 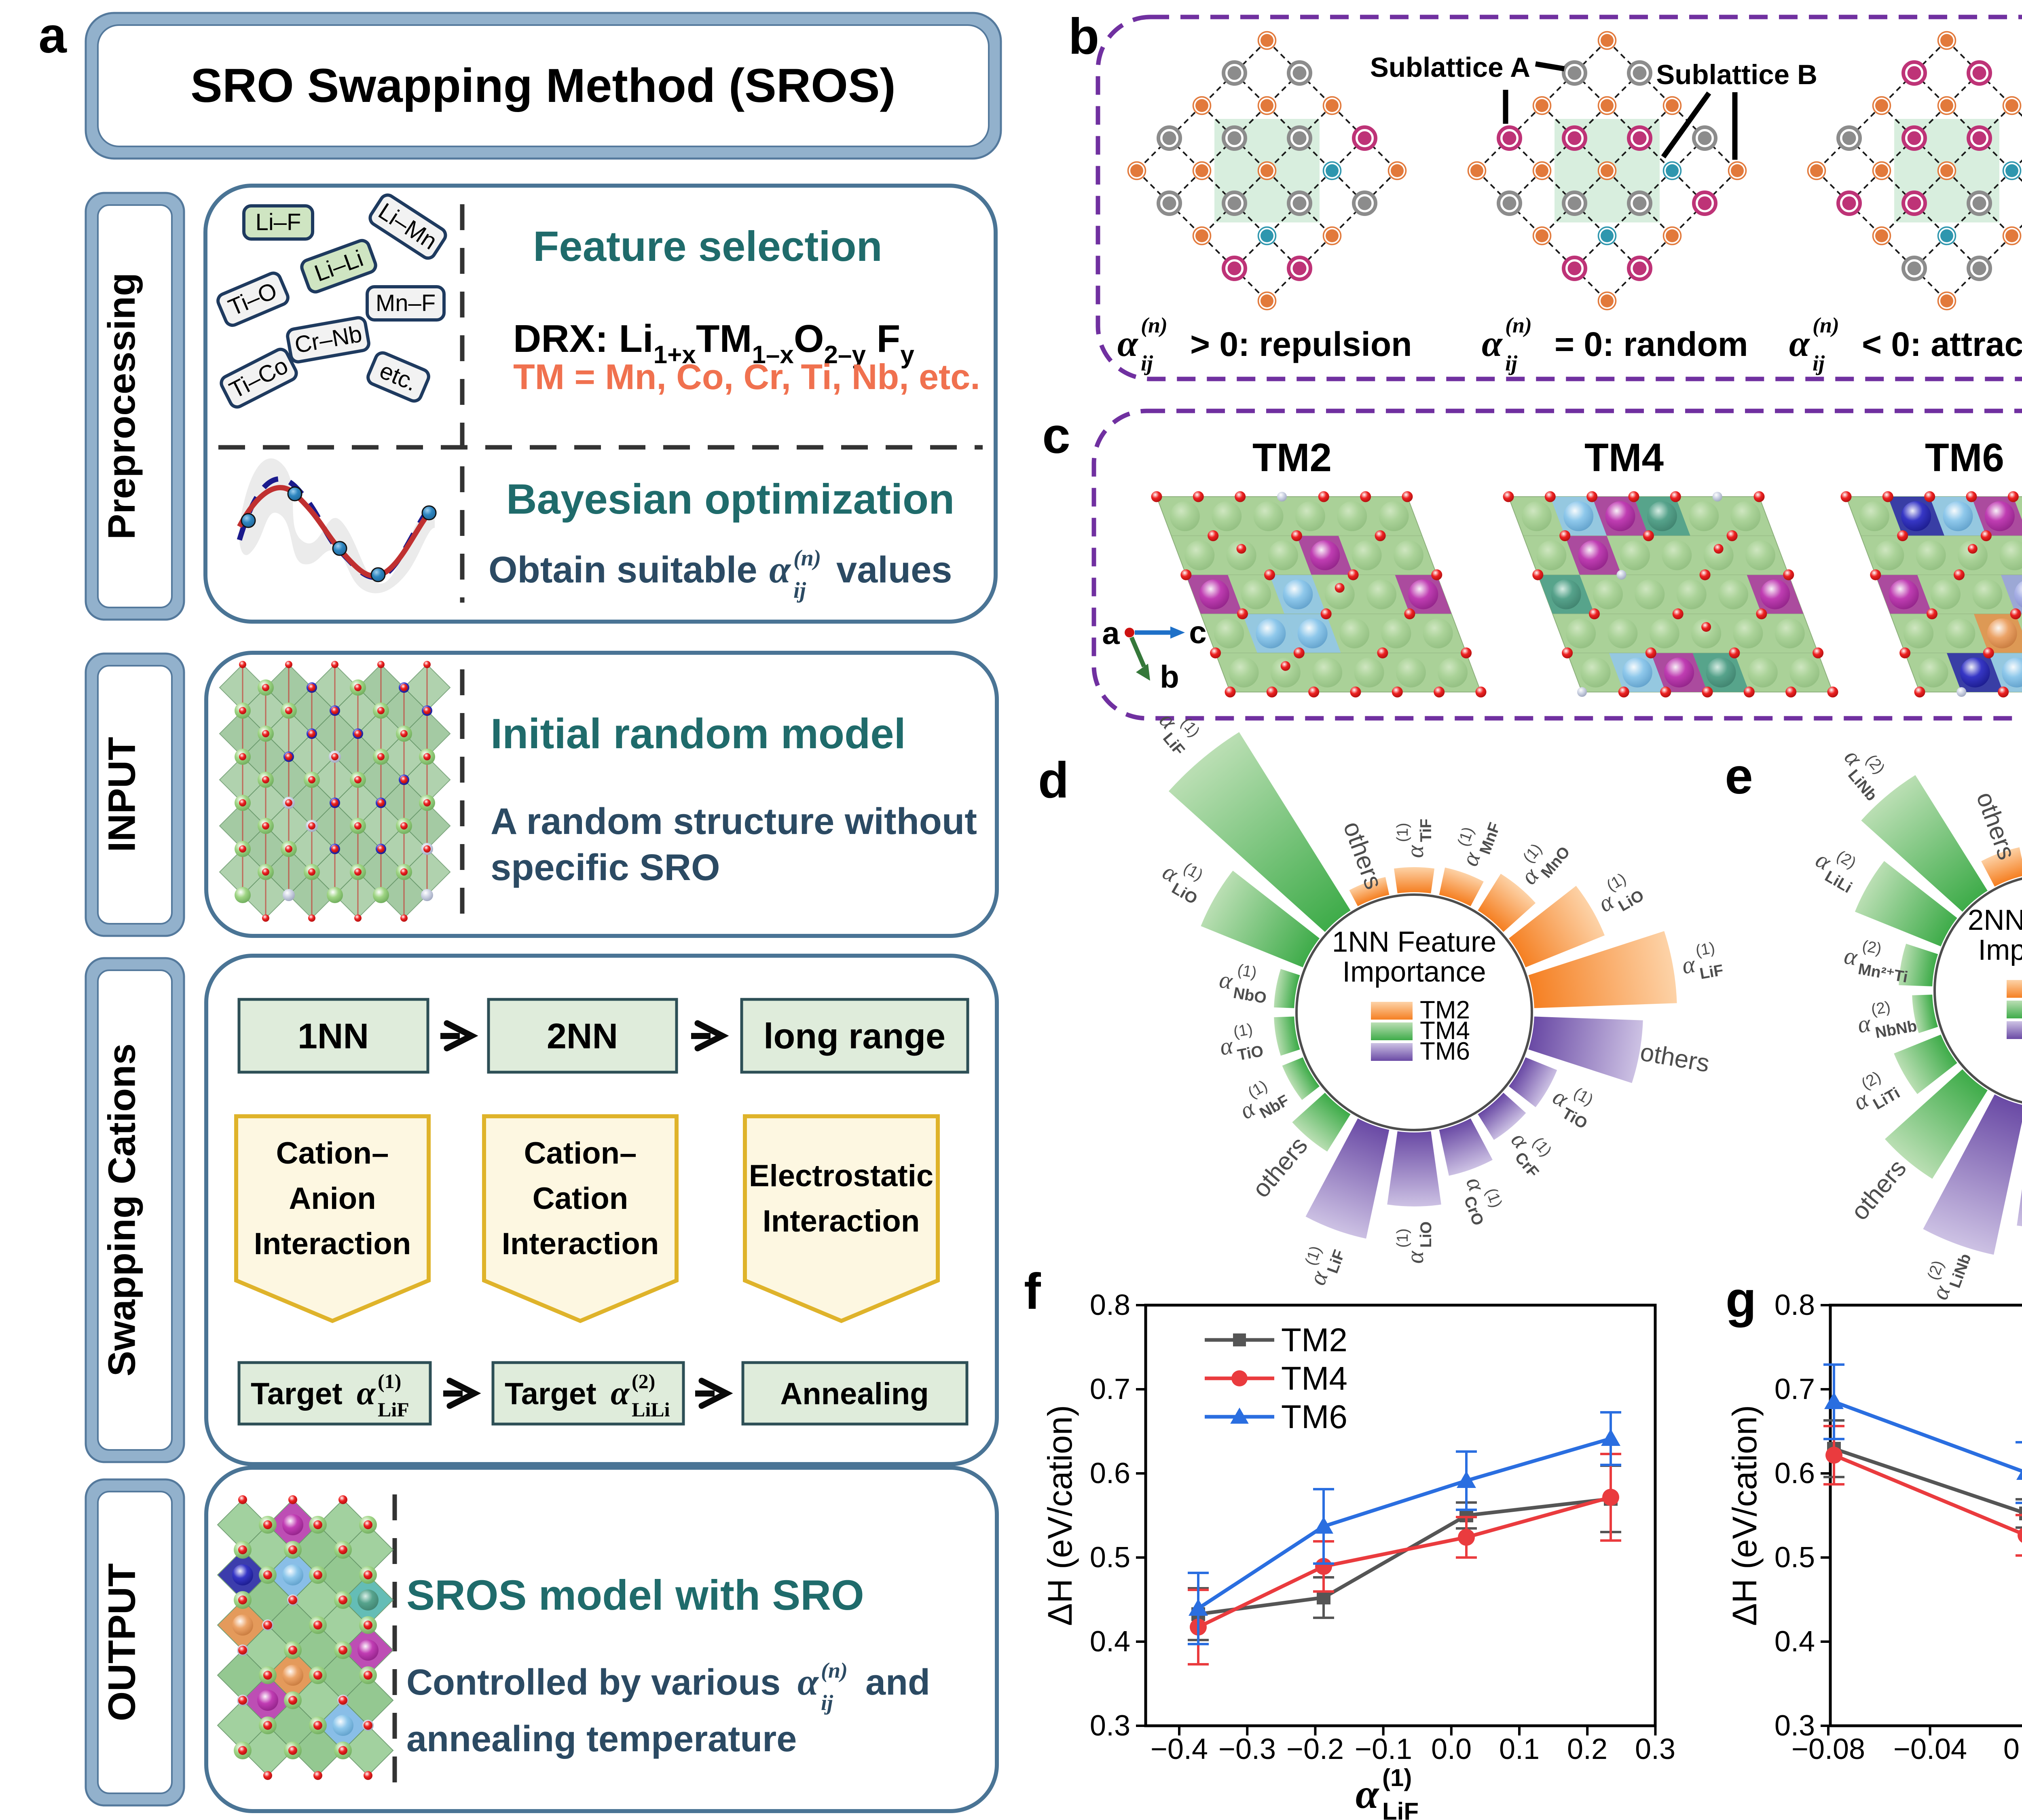 I want to click on svg-text: Electrostatic, so click(x=841, y=1176).